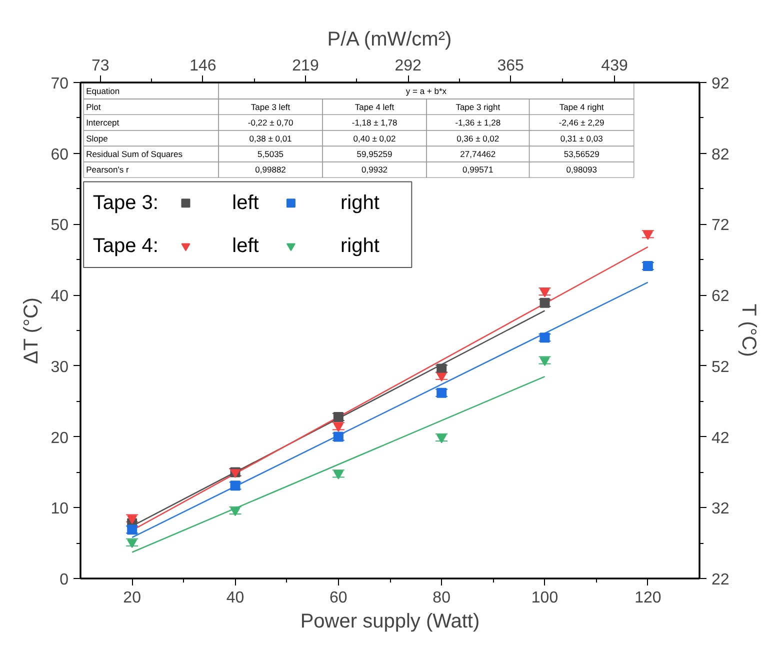 This screenshot has height=657, width=770. What do you see at coordinates (125, 246) in the screenshot?
I see `annotation: Tape 4:` at bounding box center [125, 246].